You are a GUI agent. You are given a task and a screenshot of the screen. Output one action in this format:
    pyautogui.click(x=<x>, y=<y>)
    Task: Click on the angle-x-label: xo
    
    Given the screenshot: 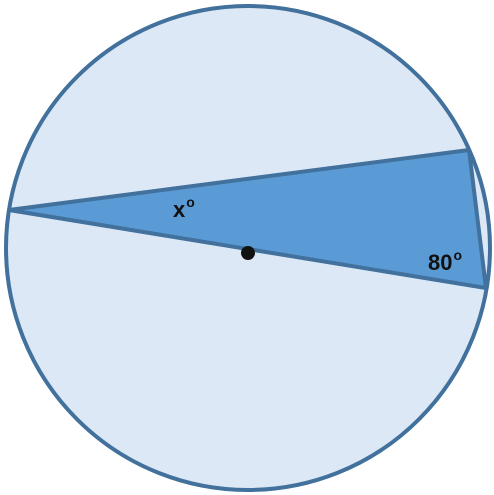 What is the action you would take?
    pyautogui.click(x=184, y=208)
    